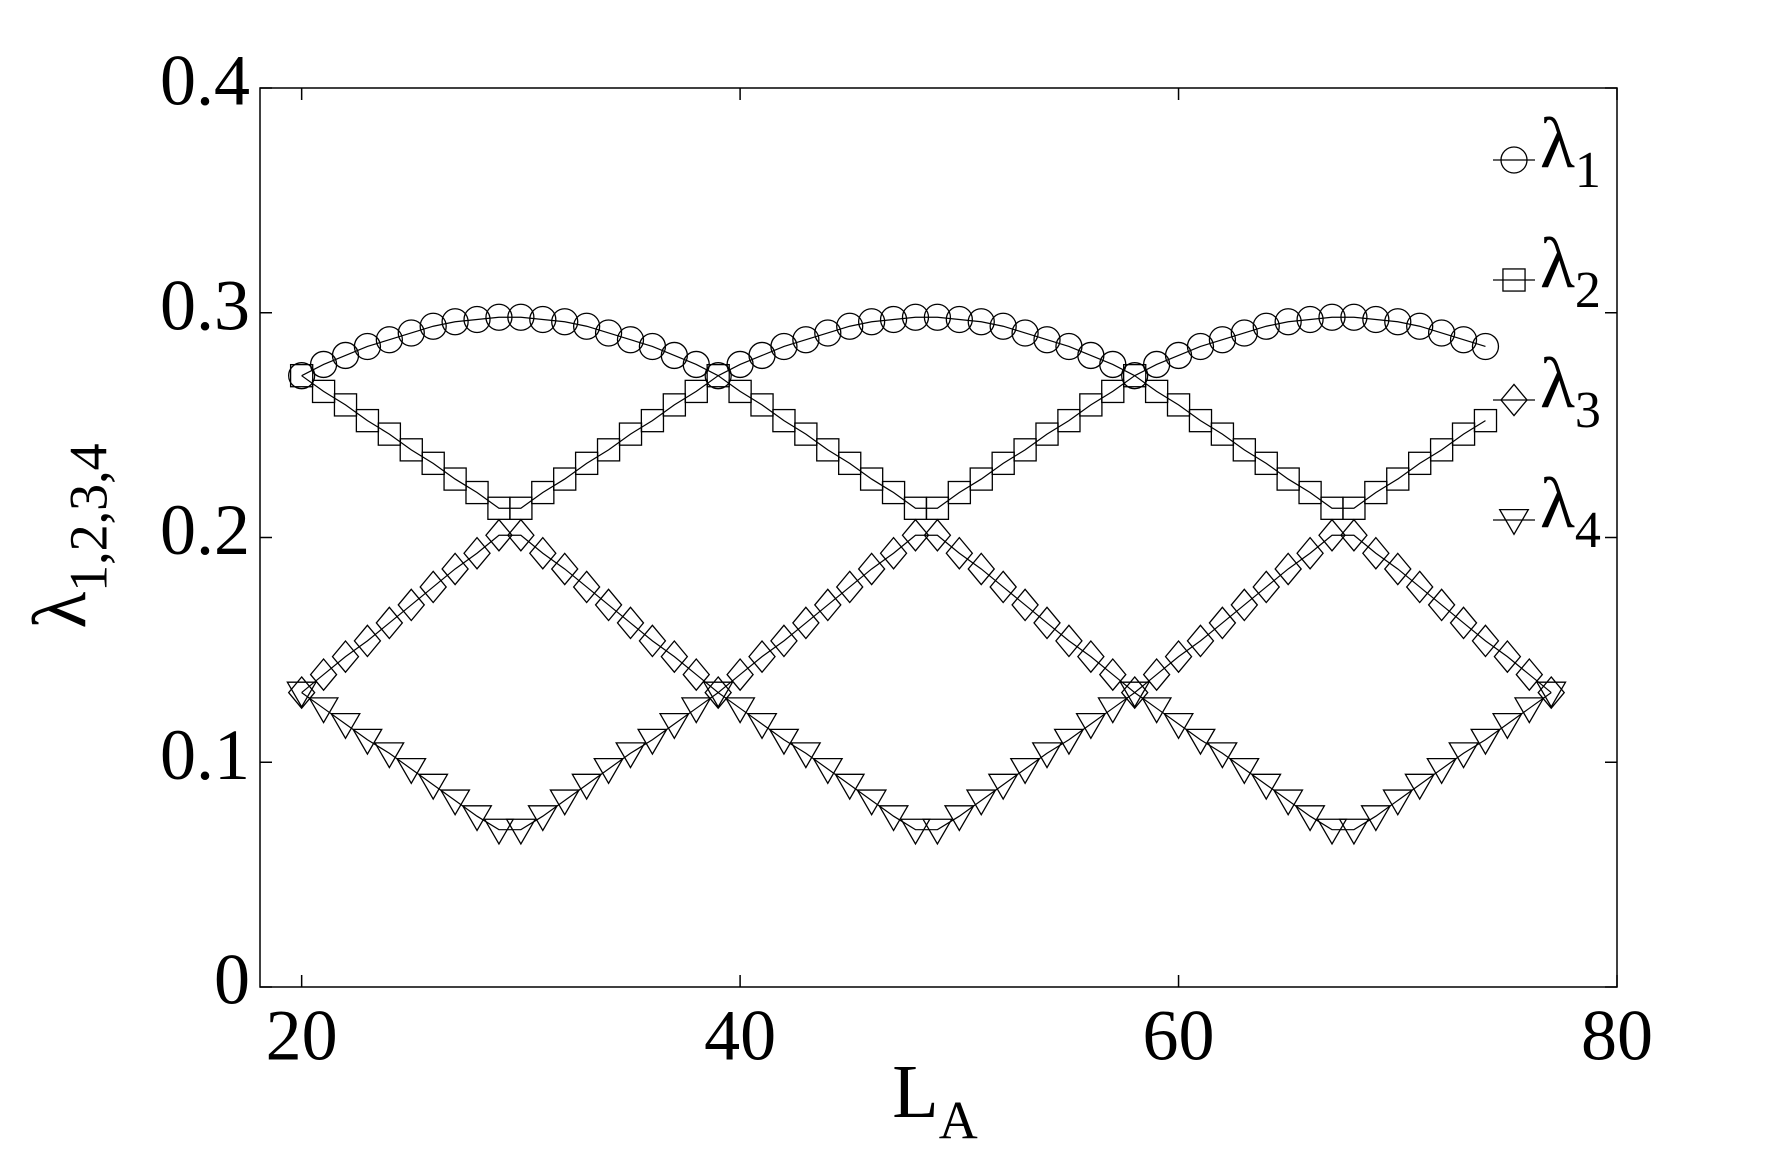  What do you see at coordinates (1514, 160) in the screenshot?
I see `legend-marker` at bounding box center [1514, 160].